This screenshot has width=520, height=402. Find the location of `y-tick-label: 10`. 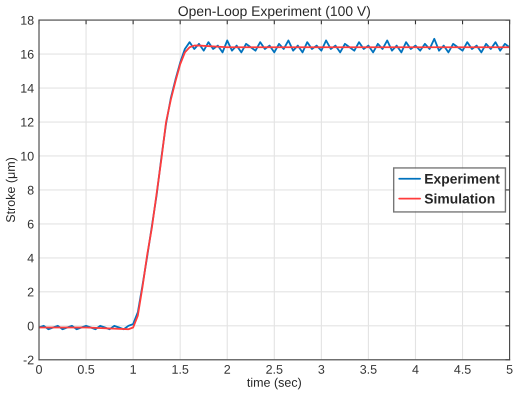

y-tick-label: 10 is located at coordinates (27, 156).